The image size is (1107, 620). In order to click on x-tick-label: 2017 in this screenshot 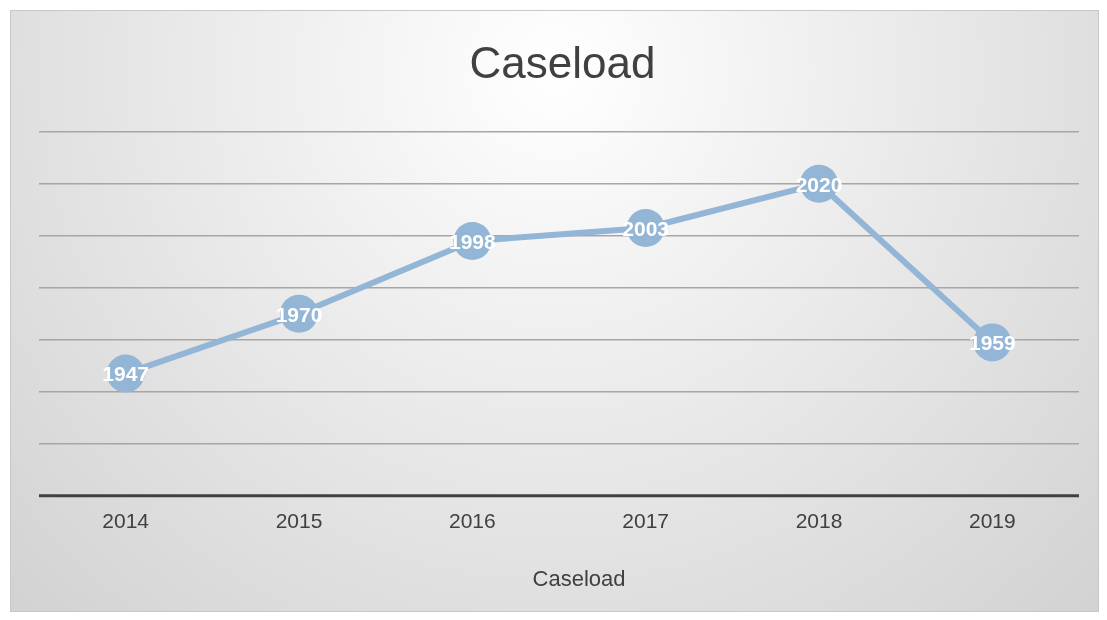, I will do `click(646, 521)`.